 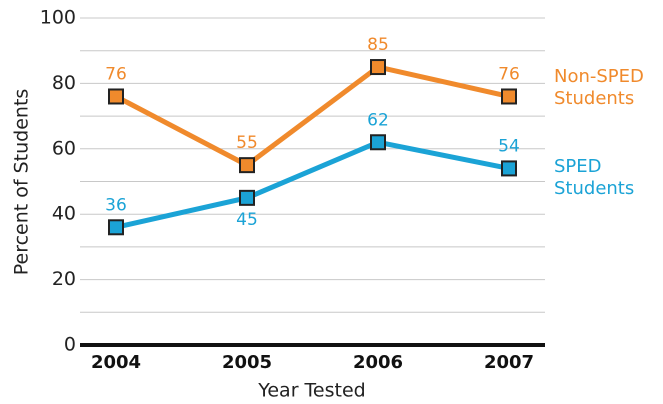 I want to click on y-tick-label: 100, so click(x=58, y=18).